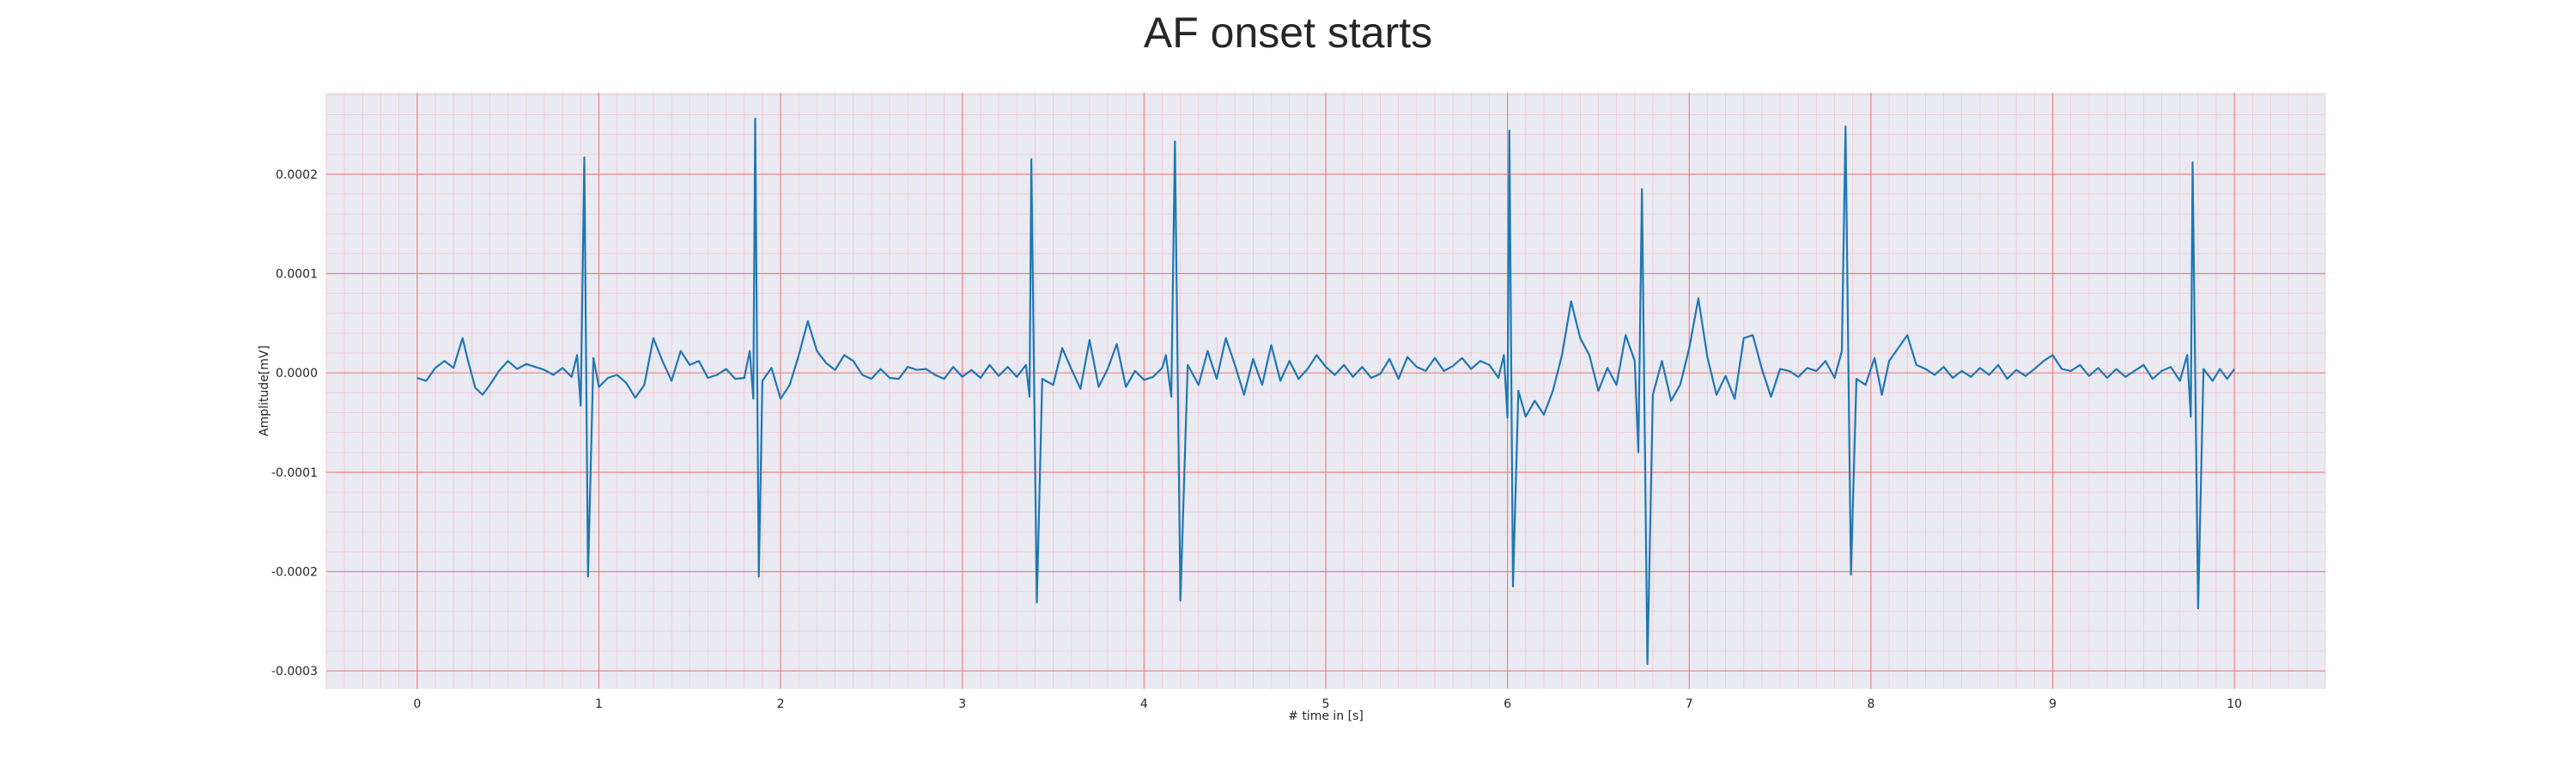  I want to click on x-tick-label: 10, so click(2234, 704).